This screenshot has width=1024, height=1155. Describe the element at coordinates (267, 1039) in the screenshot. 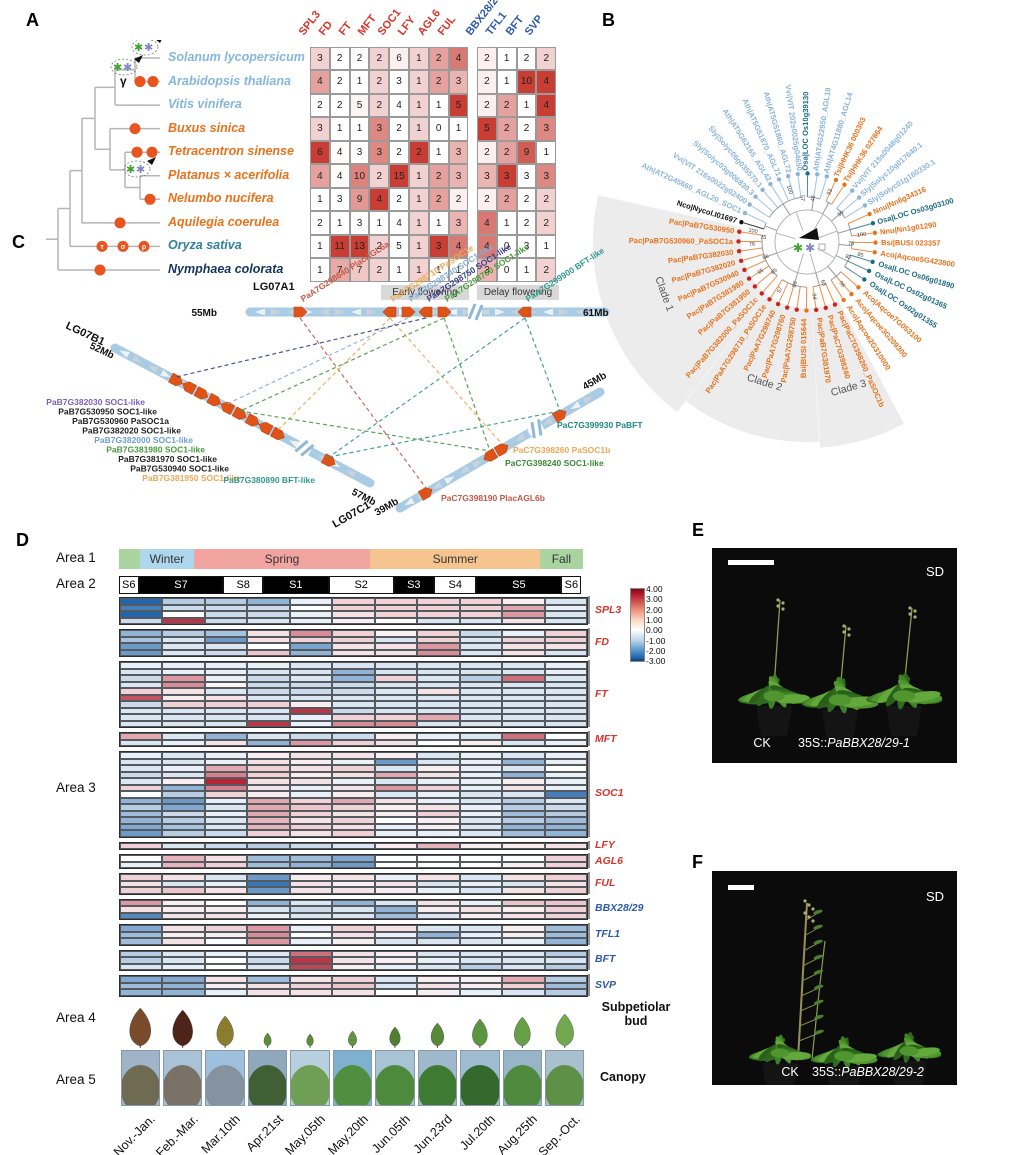

I see `bud-icon` at that location.